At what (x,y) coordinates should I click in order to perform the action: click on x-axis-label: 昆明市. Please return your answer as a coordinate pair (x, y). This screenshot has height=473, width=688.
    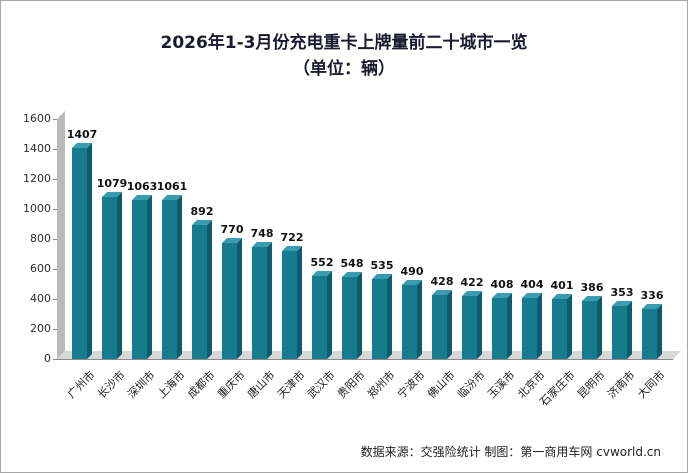
    Looking at the image, I should click on (591, 384).